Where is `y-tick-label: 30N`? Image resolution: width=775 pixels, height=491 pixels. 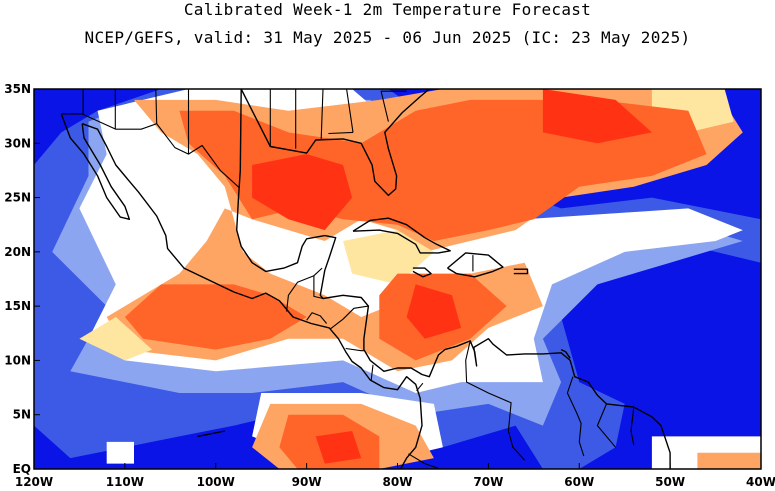
y-tick-label: 30N is located at coordinates (17, 143).